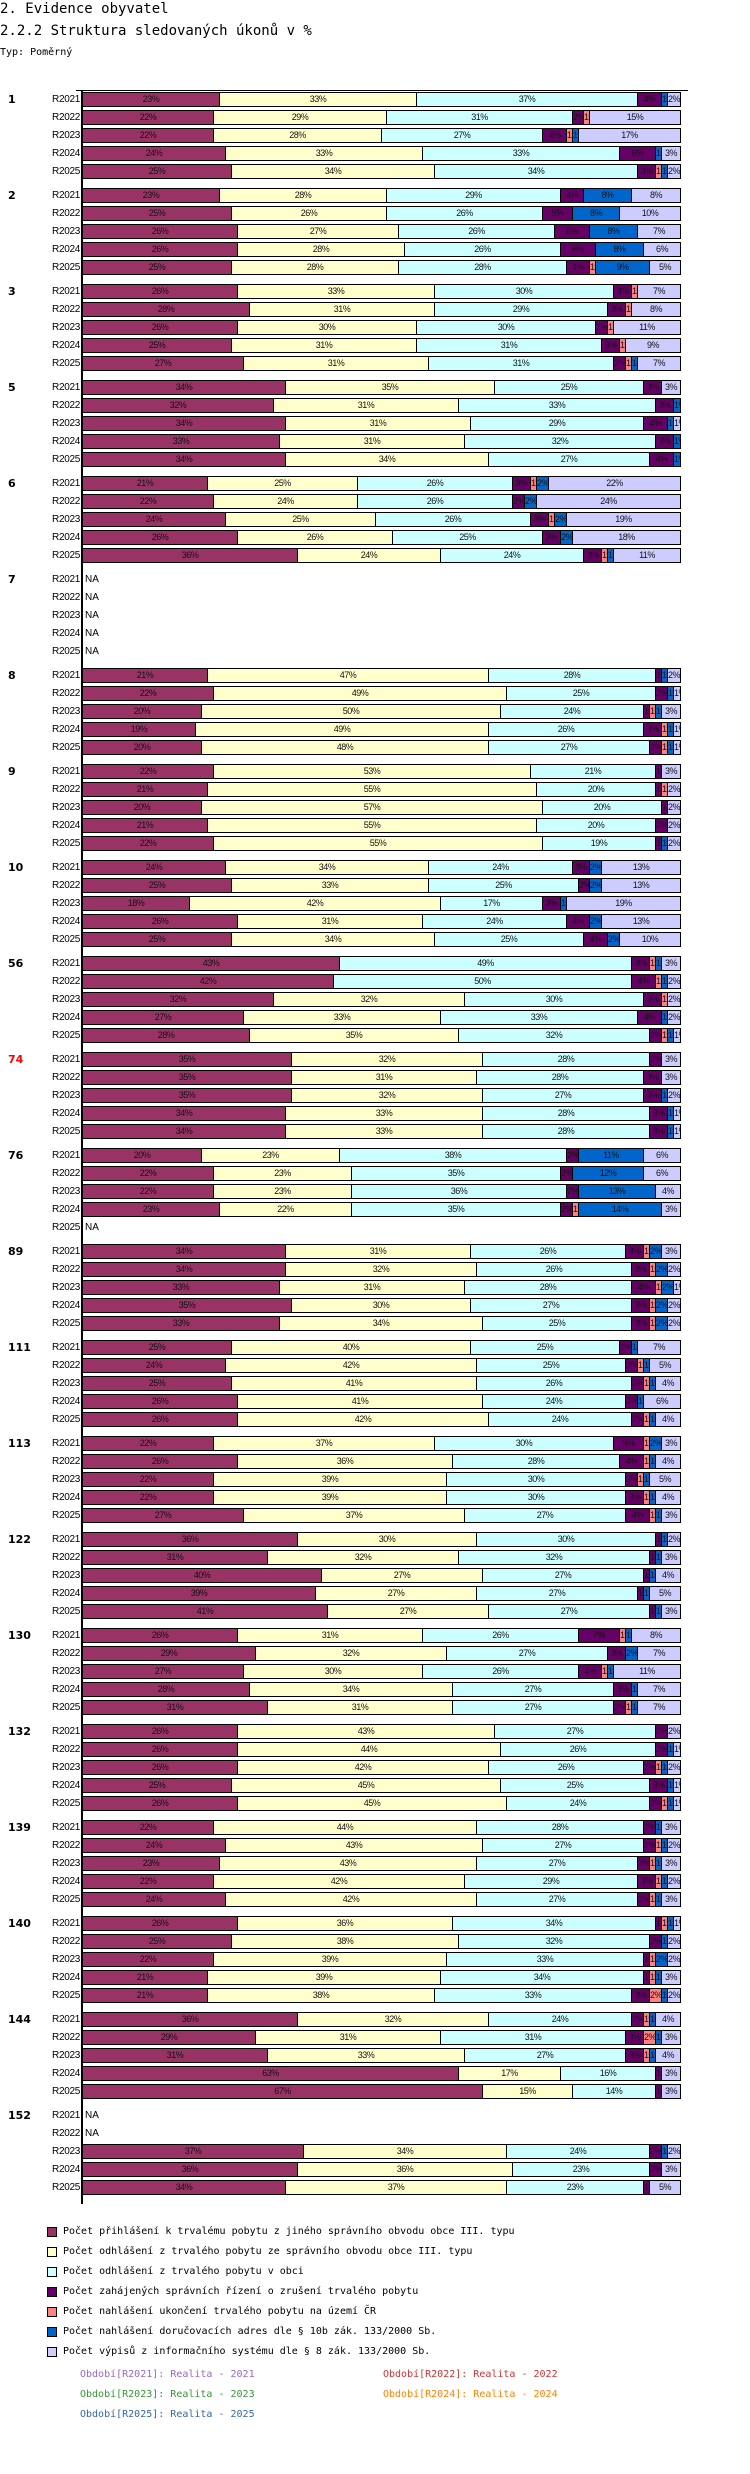  I want to click on stacked-bar: 22% 23% 36% 2% 13% 4%, so click(381, 1191).